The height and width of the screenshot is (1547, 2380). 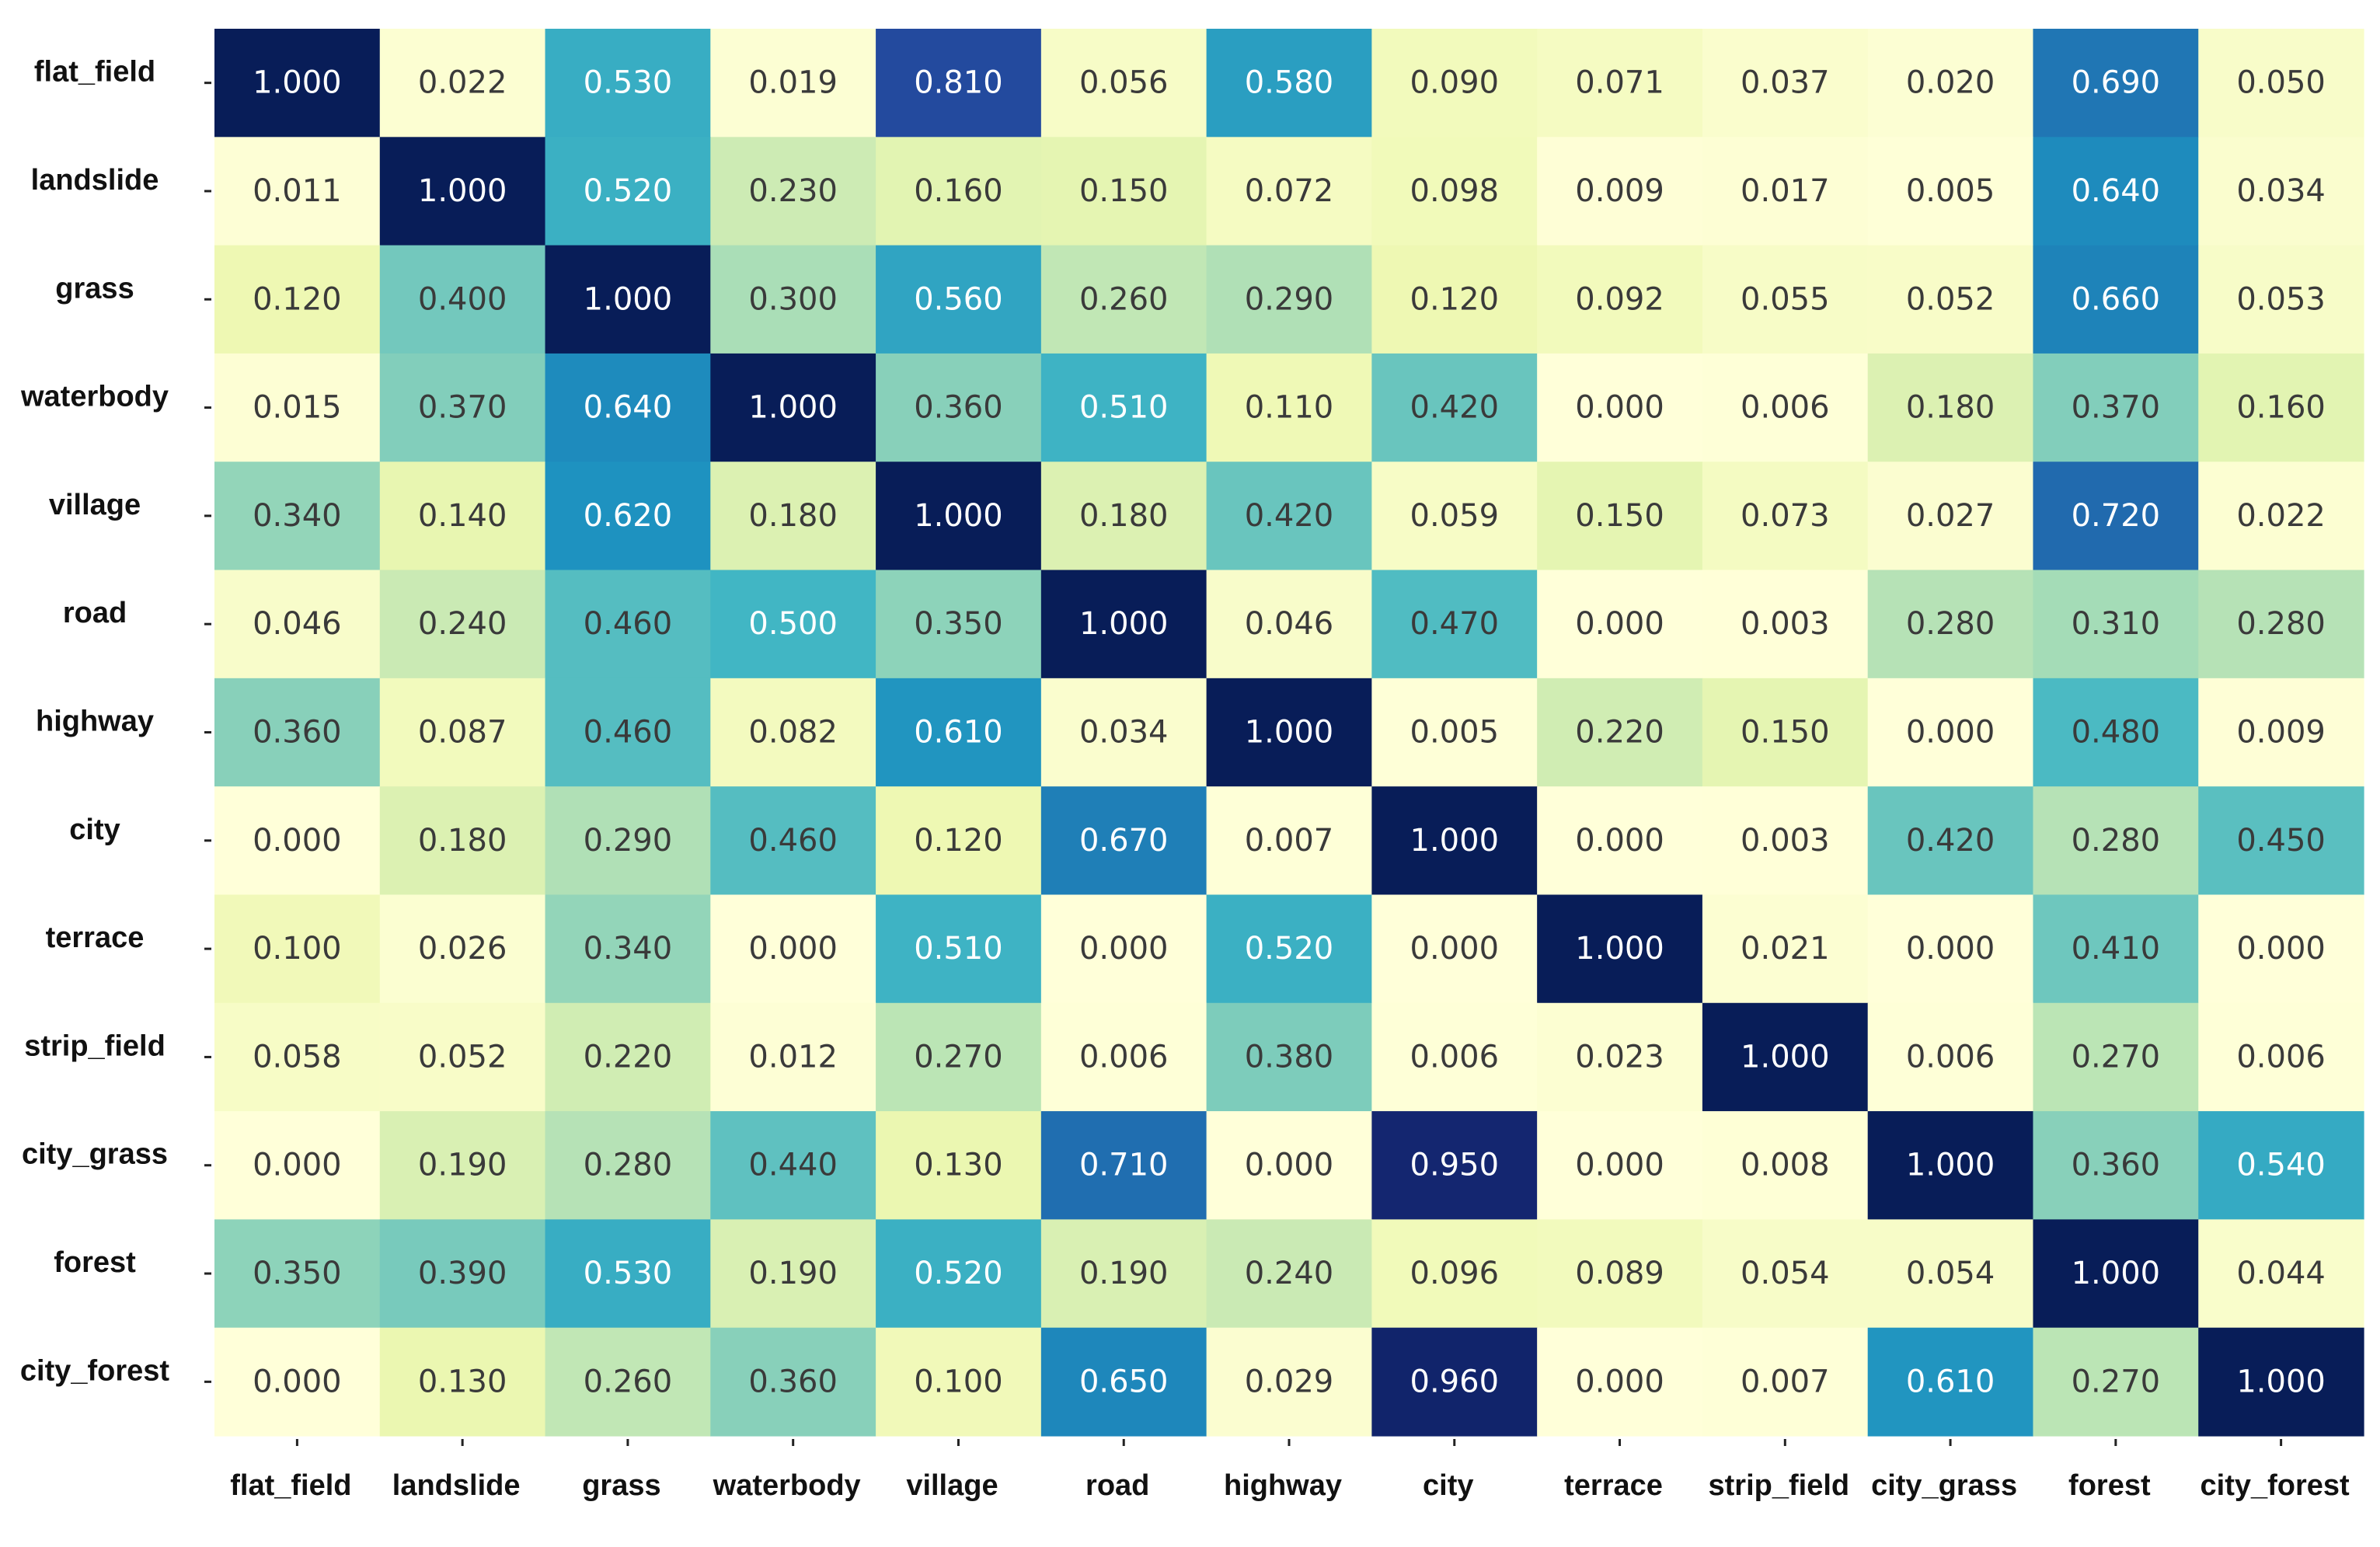 I want to click on y-tick-label-forest: forest, so click(x=95, y=1262).